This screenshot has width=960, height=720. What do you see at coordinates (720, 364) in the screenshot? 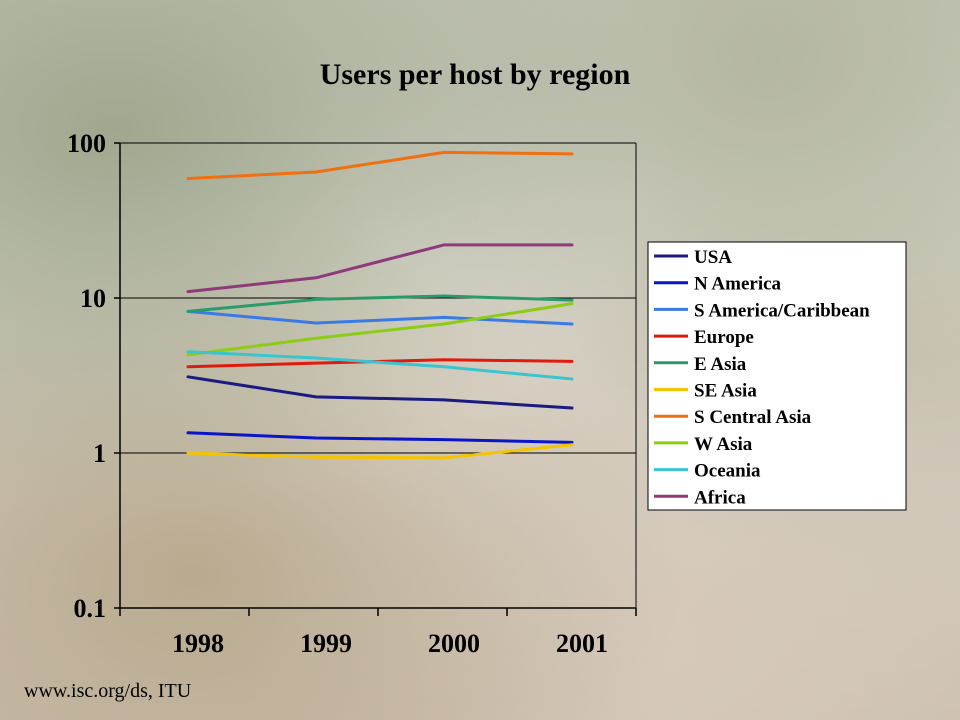
I see `legend-label: E Asia` at bounding box center [720, 364].